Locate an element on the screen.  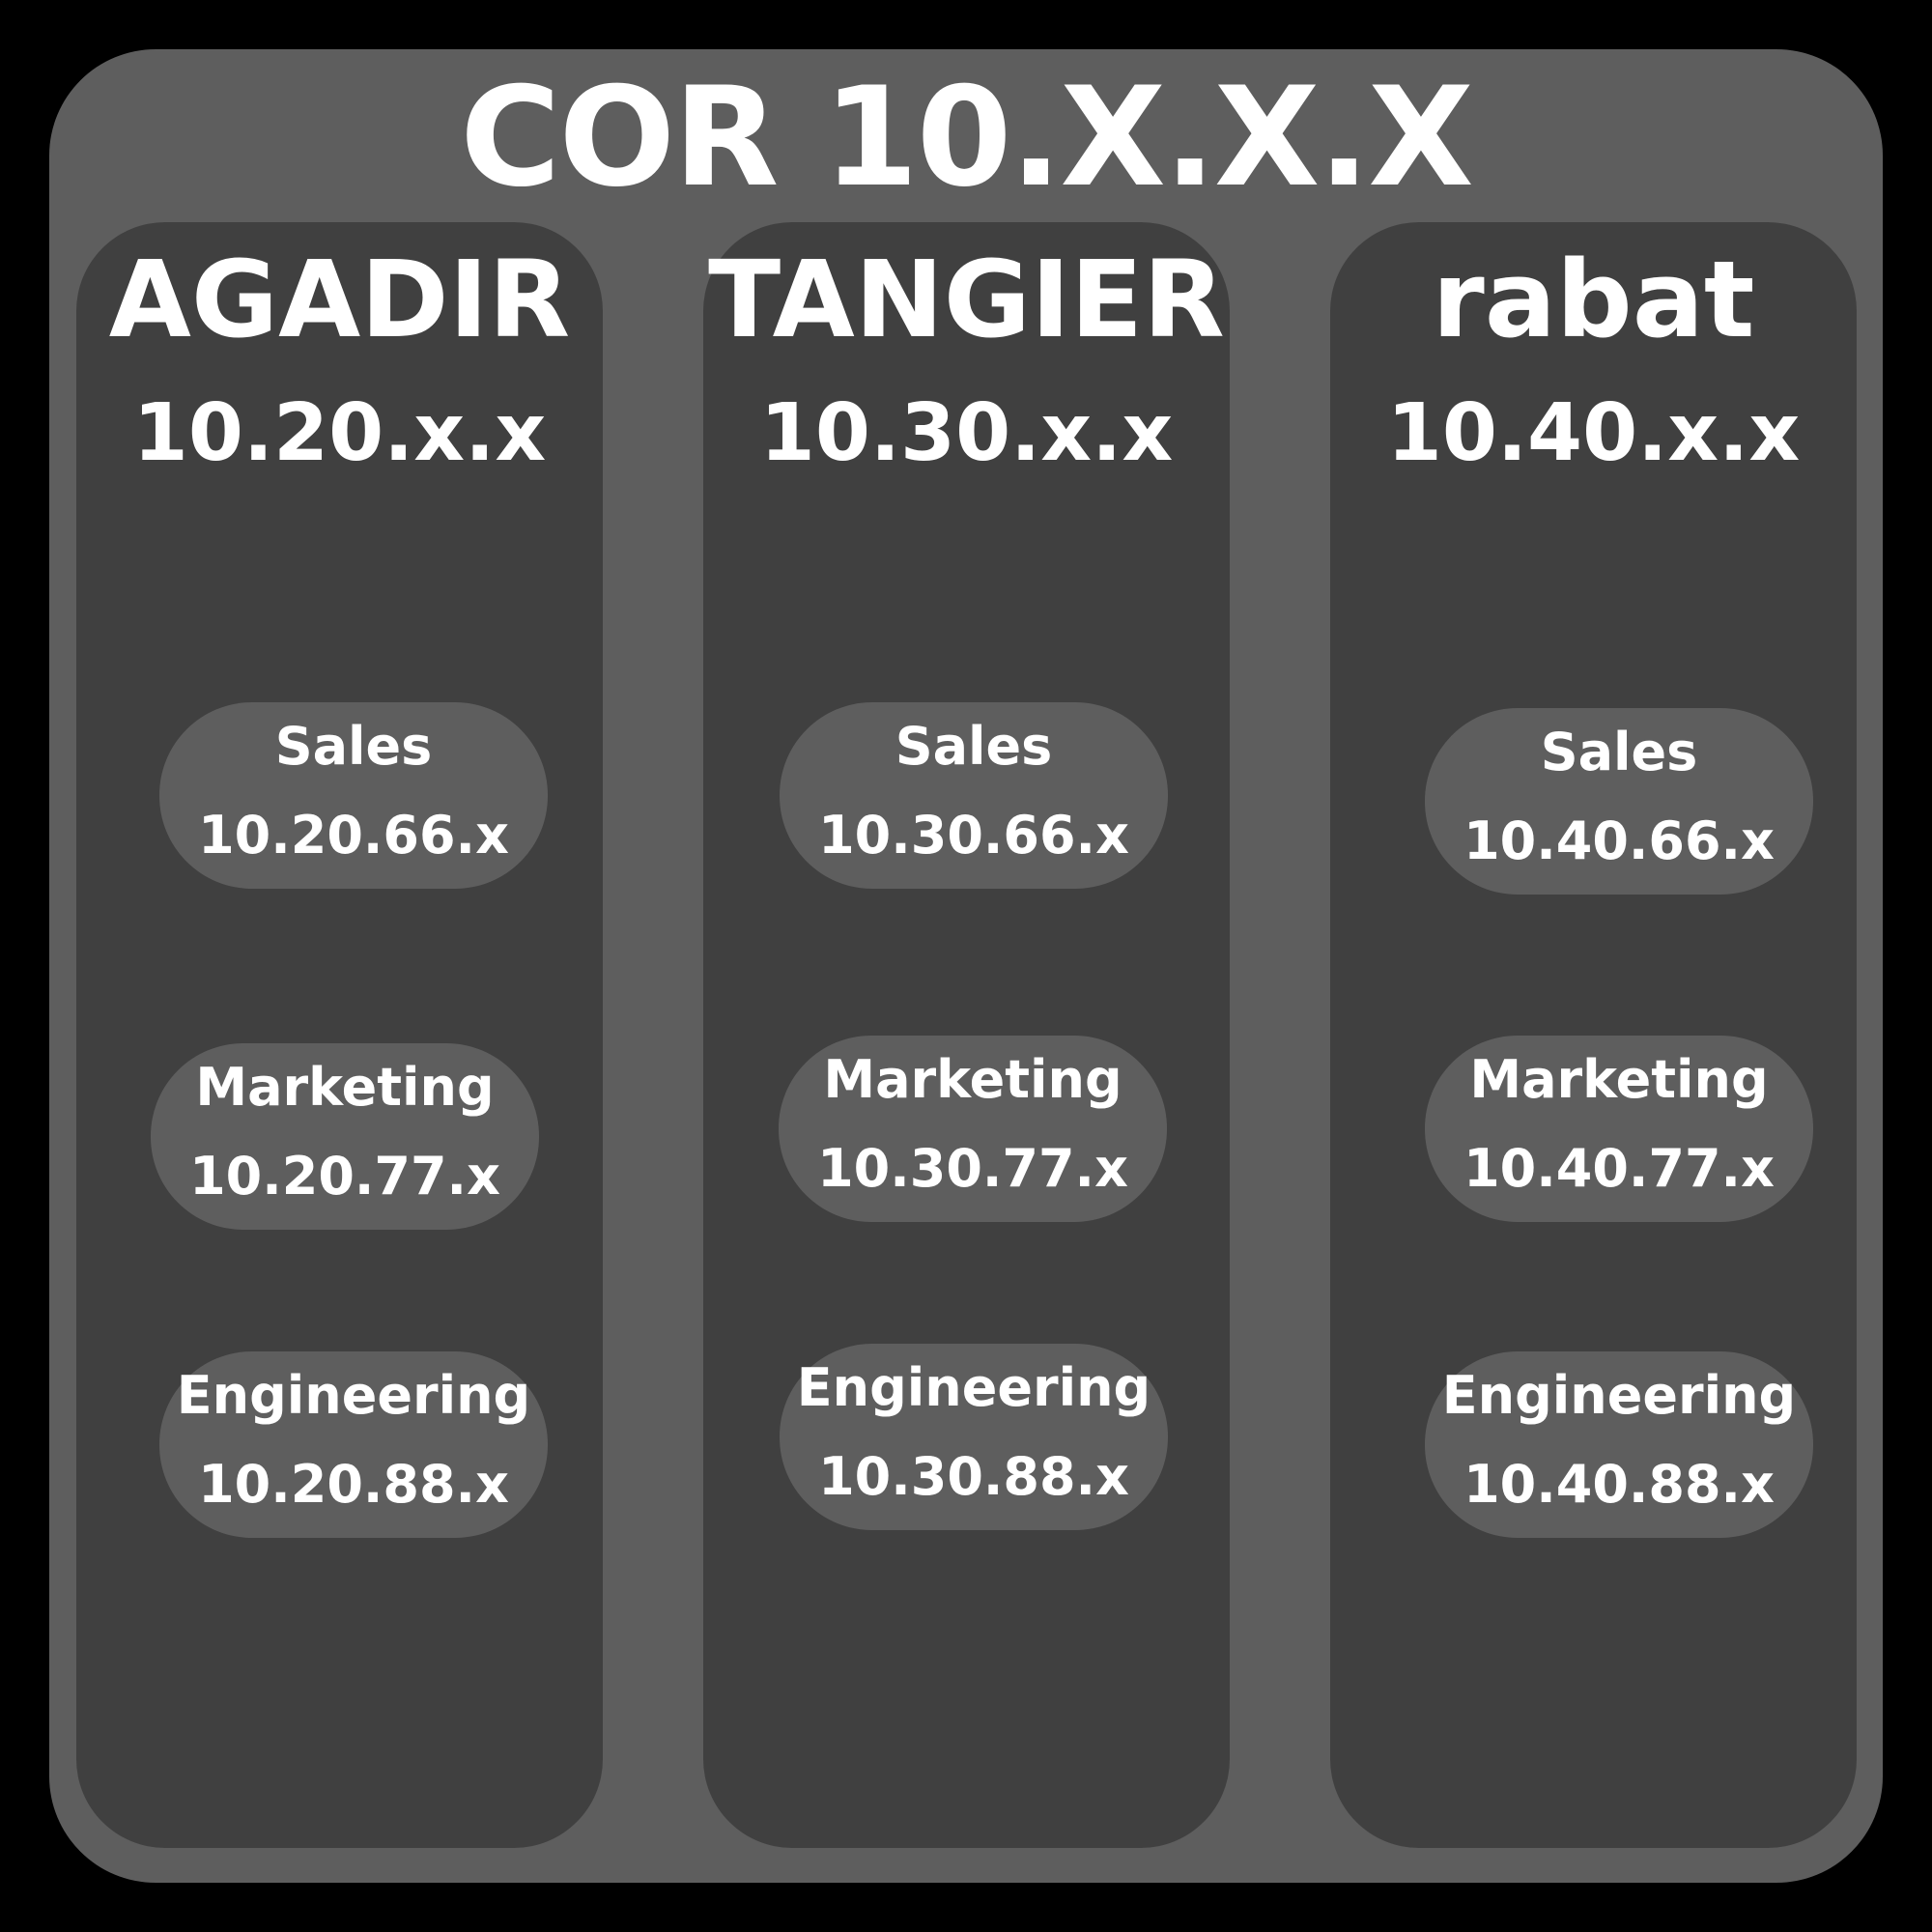
department-network: 10.20.88.x is located at coordinates (353, 1484).